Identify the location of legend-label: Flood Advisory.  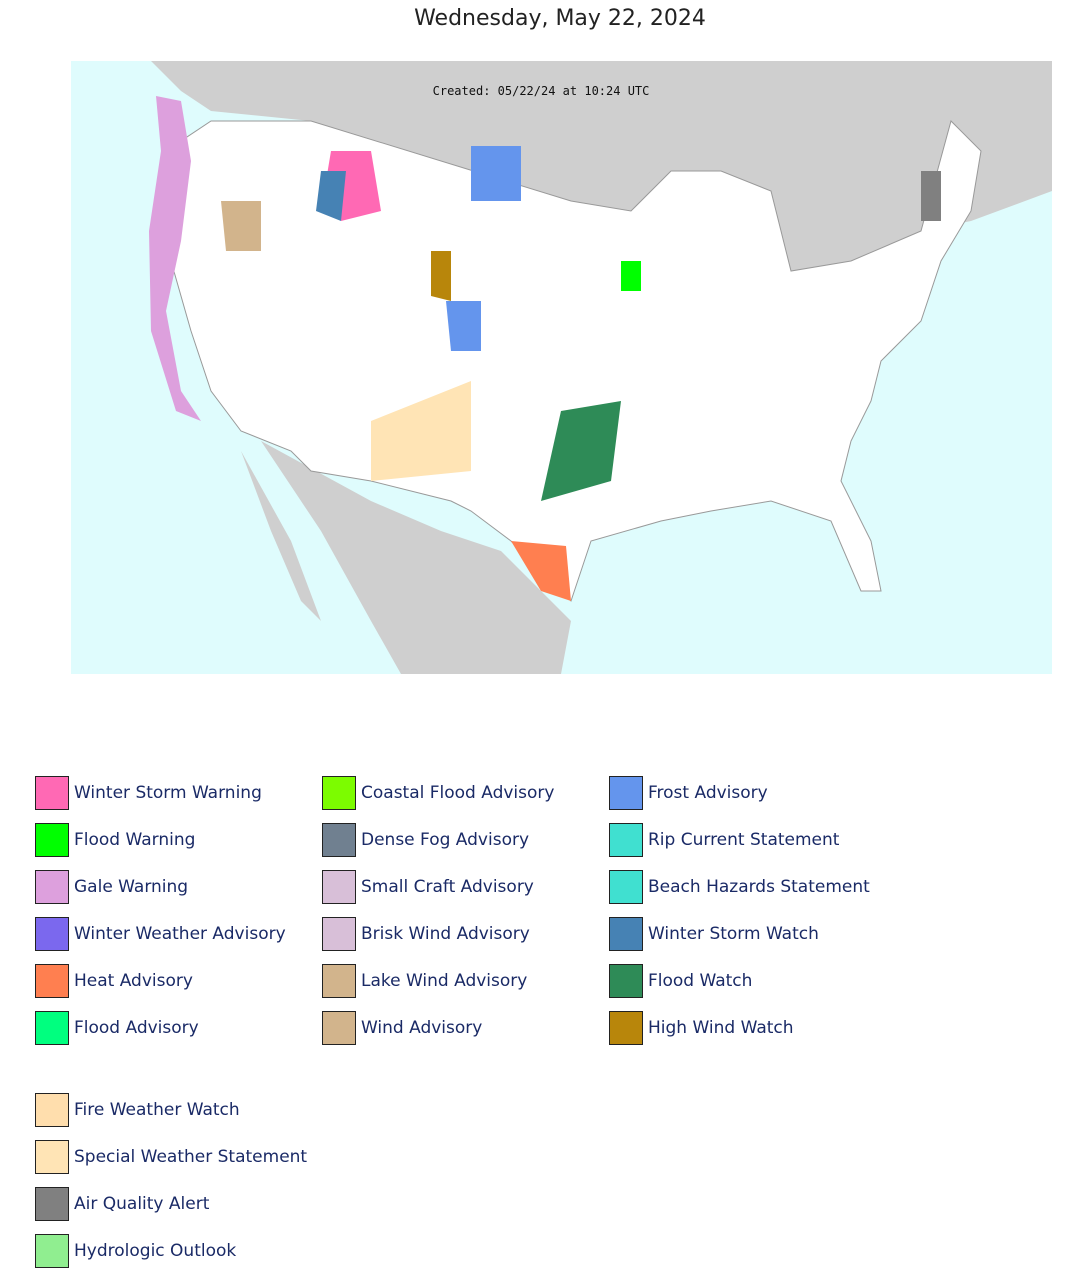
(136, 1028).